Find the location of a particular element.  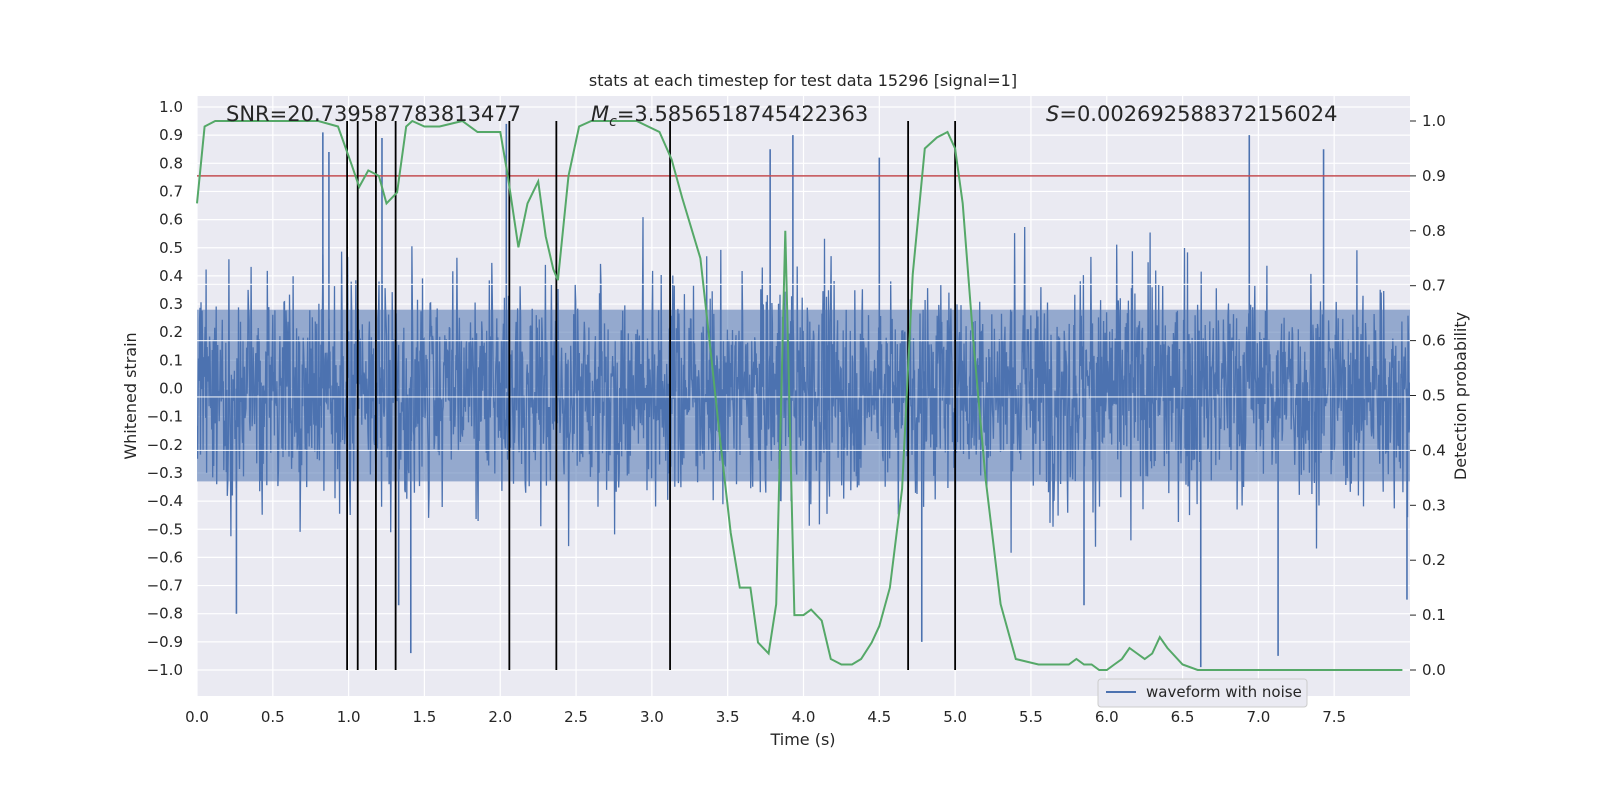

x-tick-label: 7.5 is located at coordinates (1334, 717).